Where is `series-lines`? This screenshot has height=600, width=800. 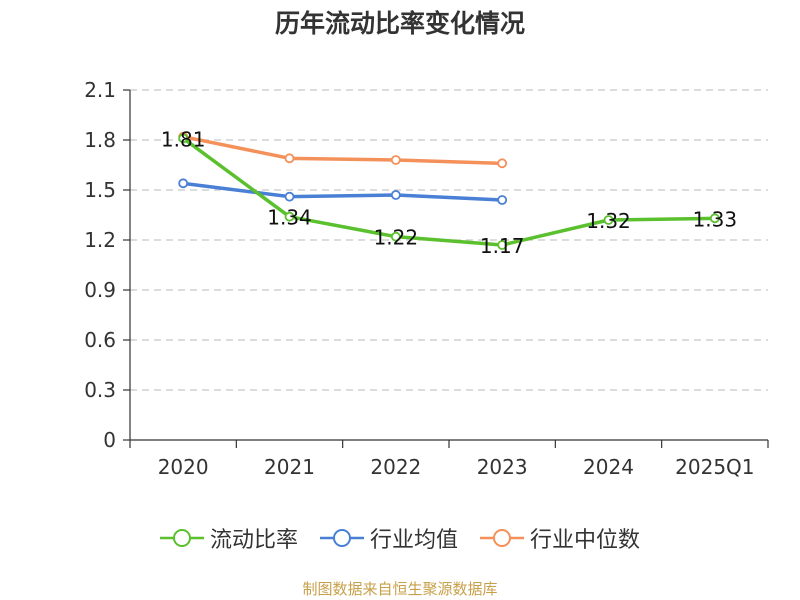 series-lines is located at coordinates (449, 190).